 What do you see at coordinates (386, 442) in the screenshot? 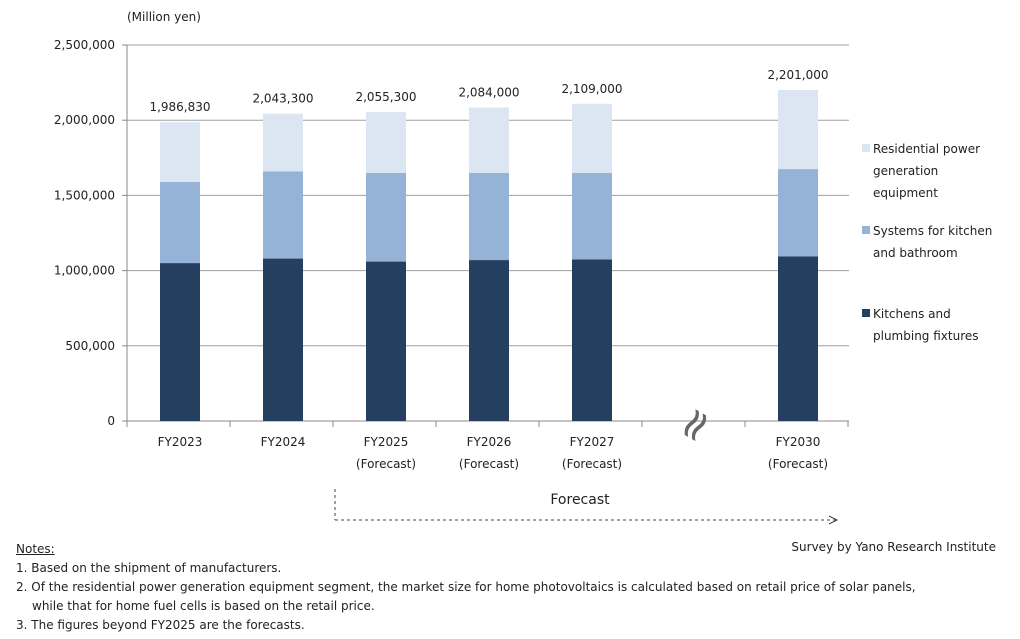
I see `x-tick-label: FY2025` at bounding box center [386, 442].